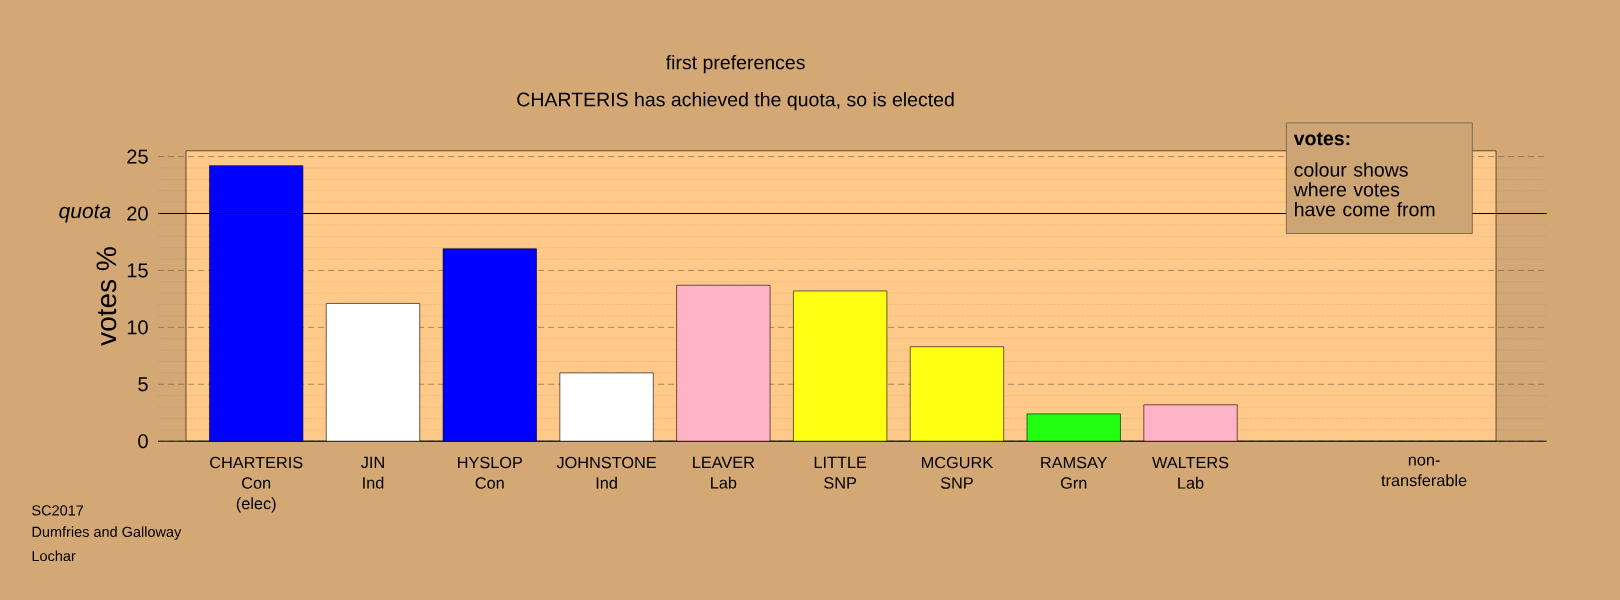  Describe the element at coordinates (724, 472) in the screenshot. I see `x-tick-label: LEAVER Lab` at that location.